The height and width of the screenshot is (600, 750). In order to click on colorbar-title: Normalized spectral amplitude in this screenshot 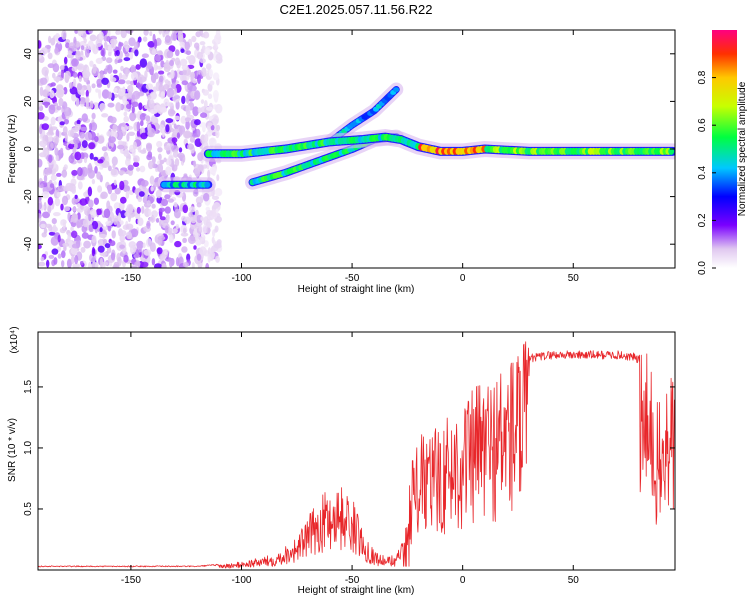, I will do `click(742, 148)`.